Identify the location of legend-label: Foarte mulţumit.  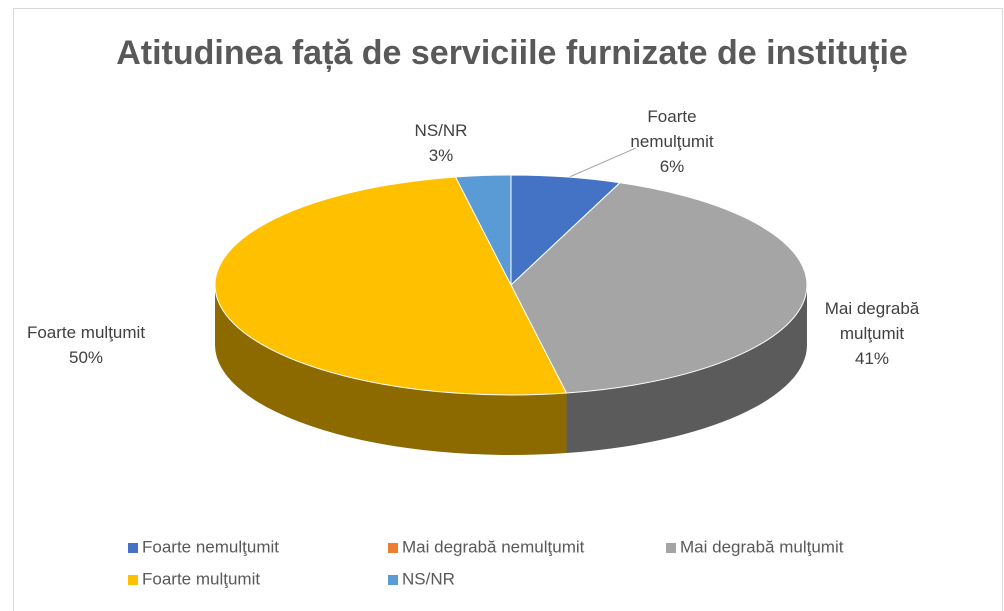
(201, 578).